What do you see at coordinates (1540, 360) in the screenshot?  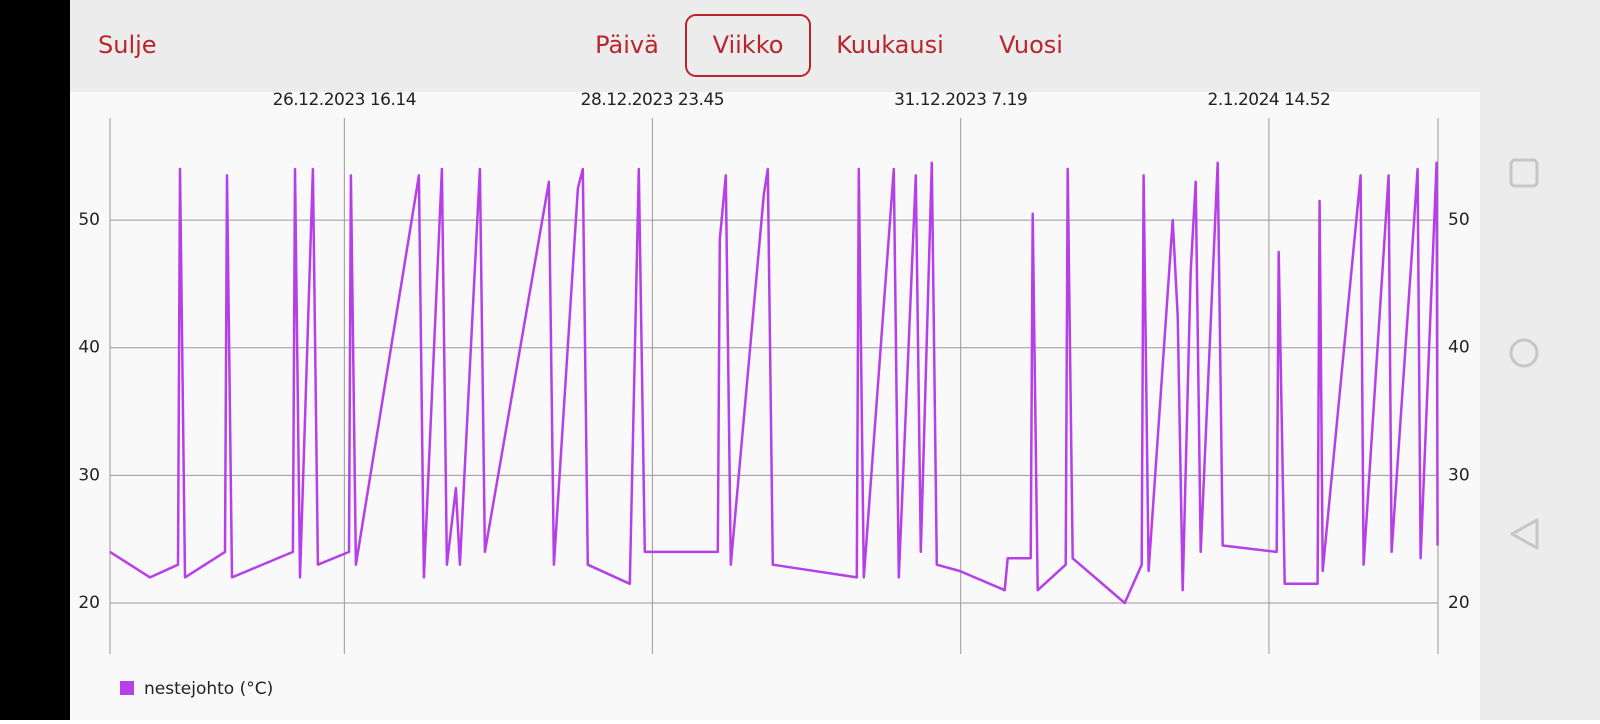 I see `nav-bar` at bounding box center [1540, 360].